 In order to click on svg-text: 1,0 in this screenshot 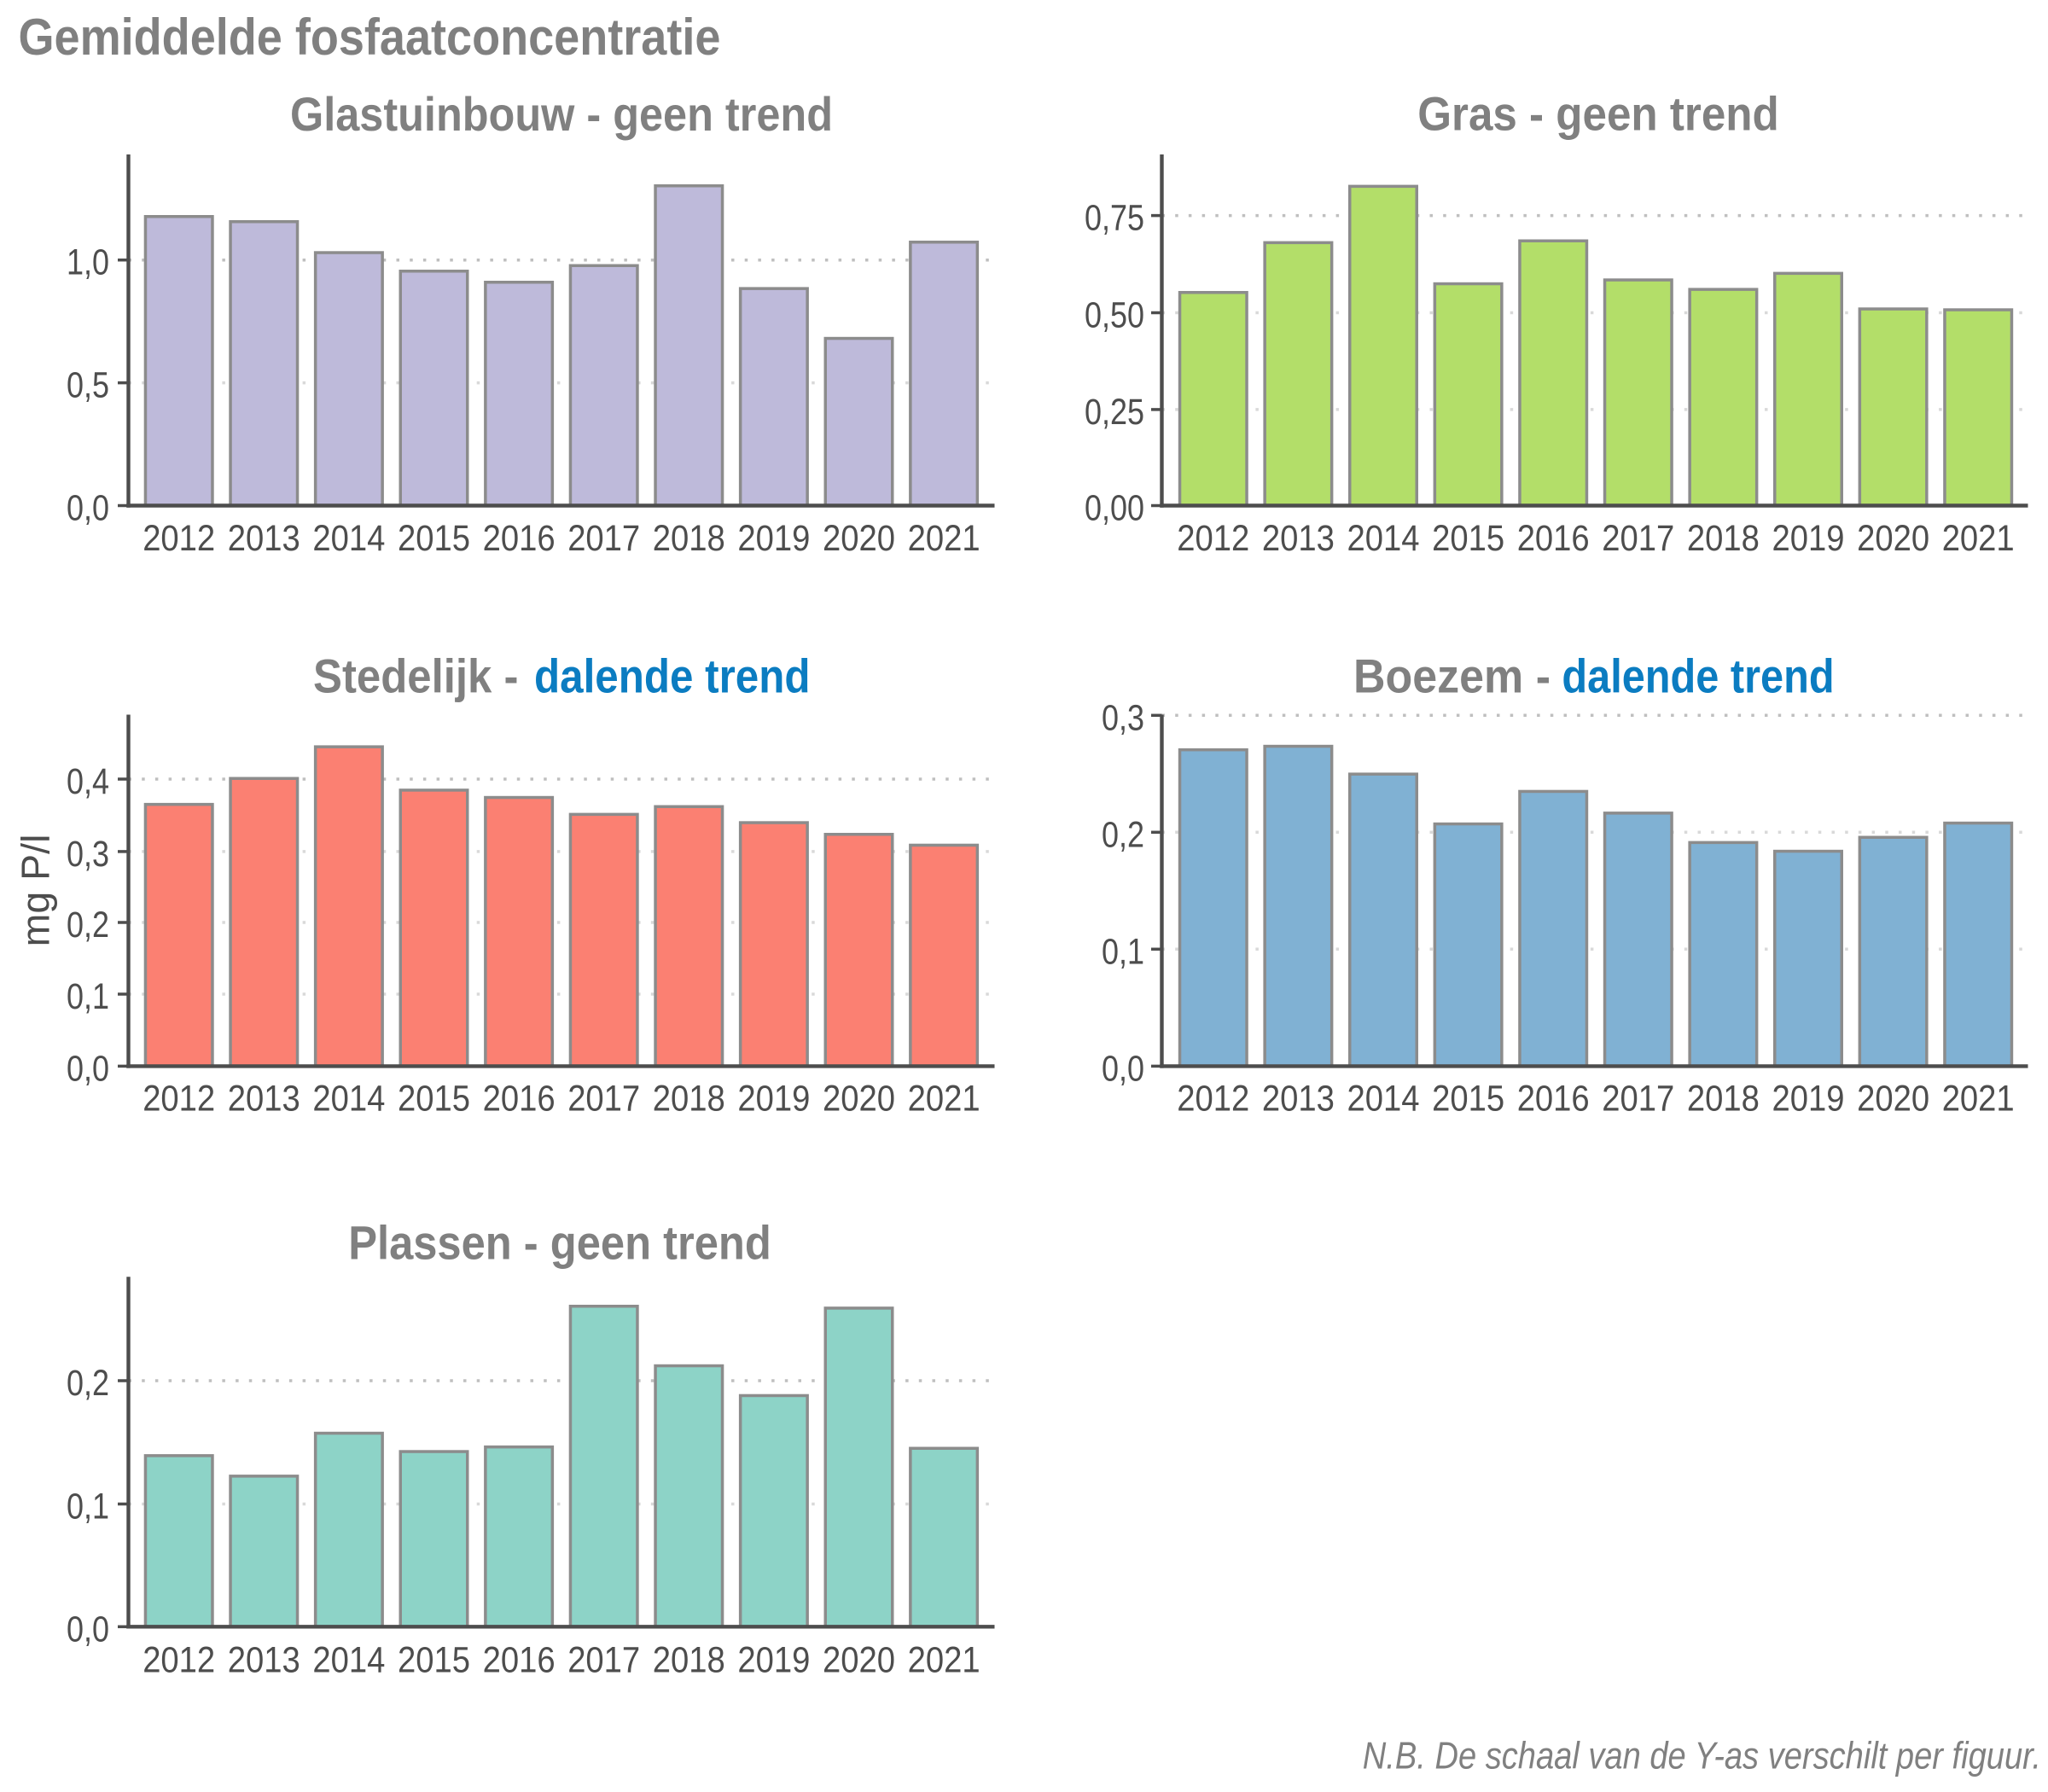, I will do `click(88, 262)`.